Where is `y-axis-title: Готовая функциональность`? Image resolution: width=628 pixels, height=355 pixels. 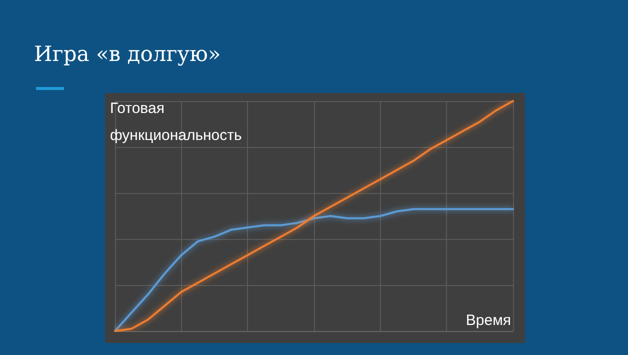
y-axis-title: Готовая функциональность is located at coordinates (176, 122).